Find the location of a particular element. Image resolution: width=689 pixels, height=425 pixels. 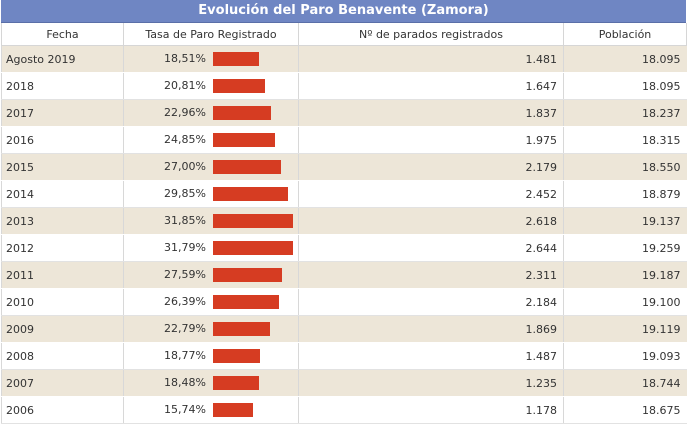

tasa-value: 18,77% is located at coordinates (185, 355).